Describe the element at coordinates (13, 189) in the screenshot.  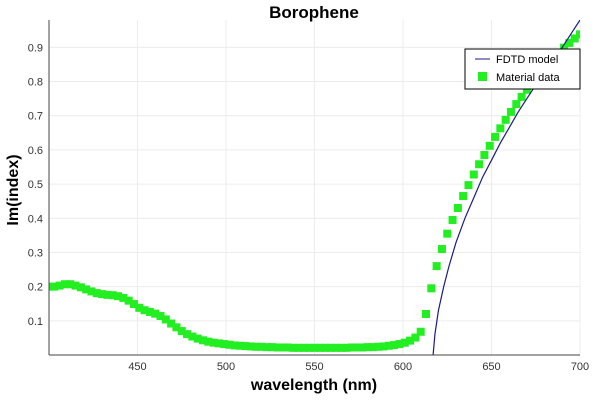
I see `y-axis-label: Im(index)` at that location.